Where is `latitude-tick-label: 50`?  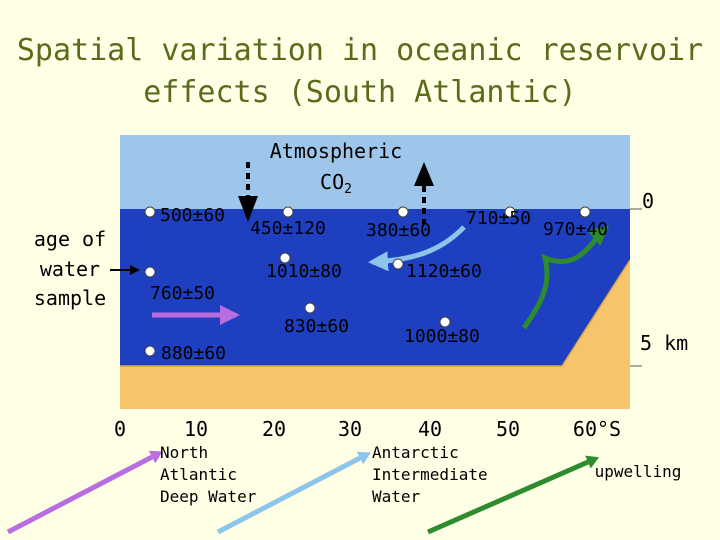
latitude-tick-label: 50 is located at coordinates (508, 429).